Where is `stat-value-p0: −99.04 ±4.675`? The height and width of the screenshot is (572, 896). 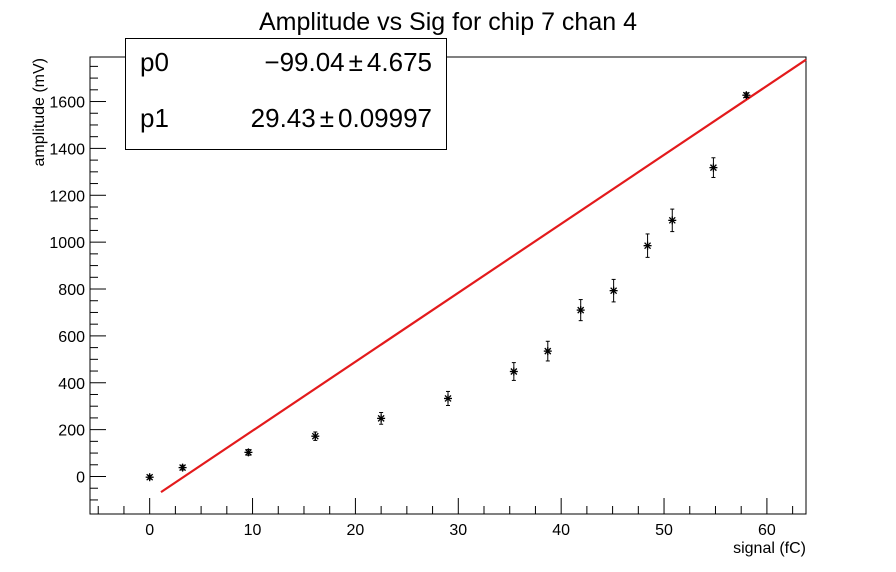 stat-value-p0: −99.04 ±4.675 is located at coordinates (348, 62).